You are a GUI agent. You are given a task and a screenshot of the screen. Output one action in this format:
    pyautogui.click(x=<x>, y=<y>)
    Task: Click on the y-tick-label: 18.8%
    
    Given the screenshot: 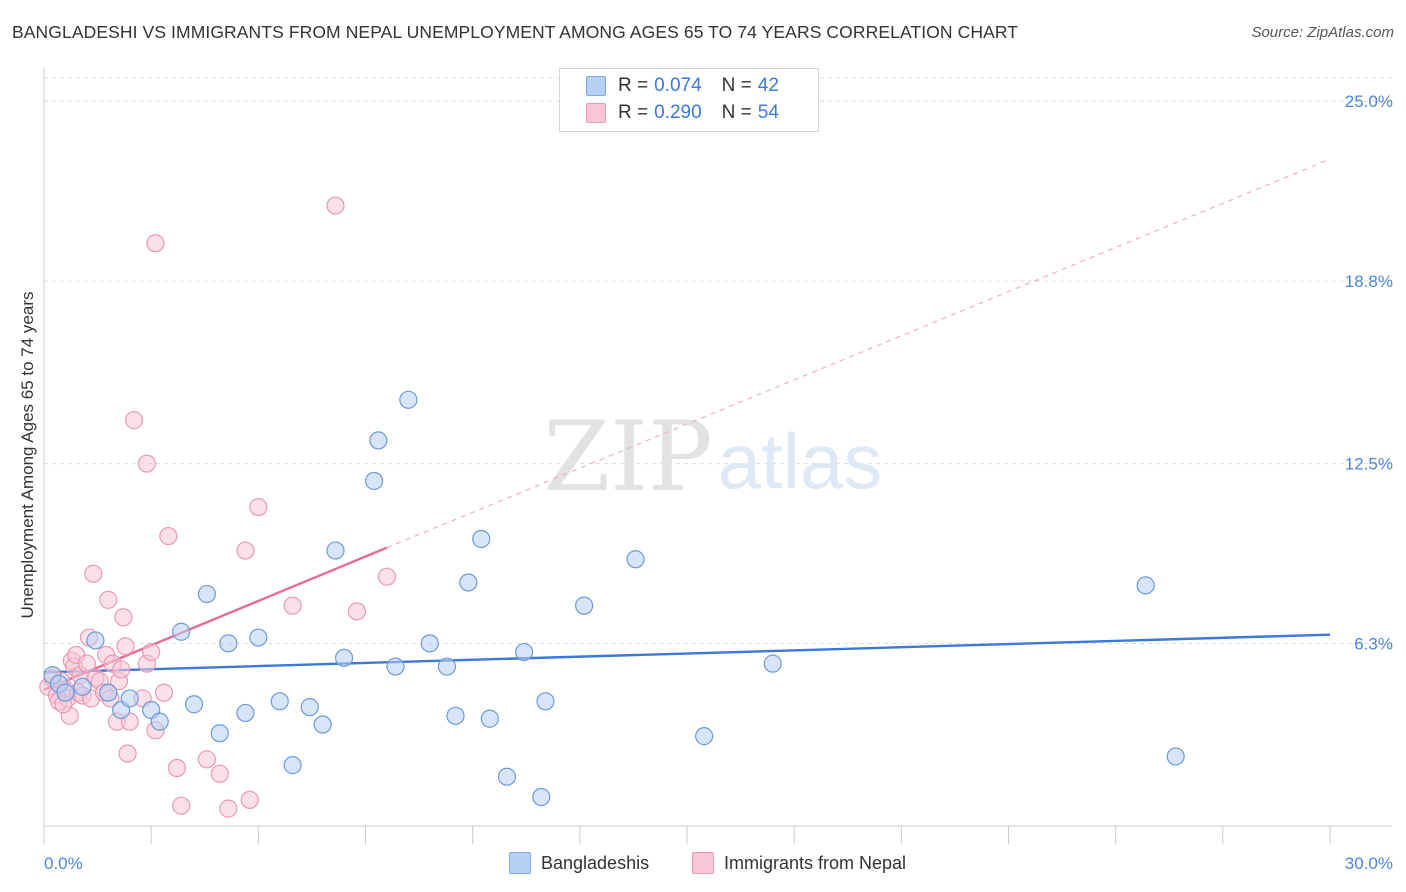 What is the action you would take?
    pyautogui.click(x=1369, y=281)
    